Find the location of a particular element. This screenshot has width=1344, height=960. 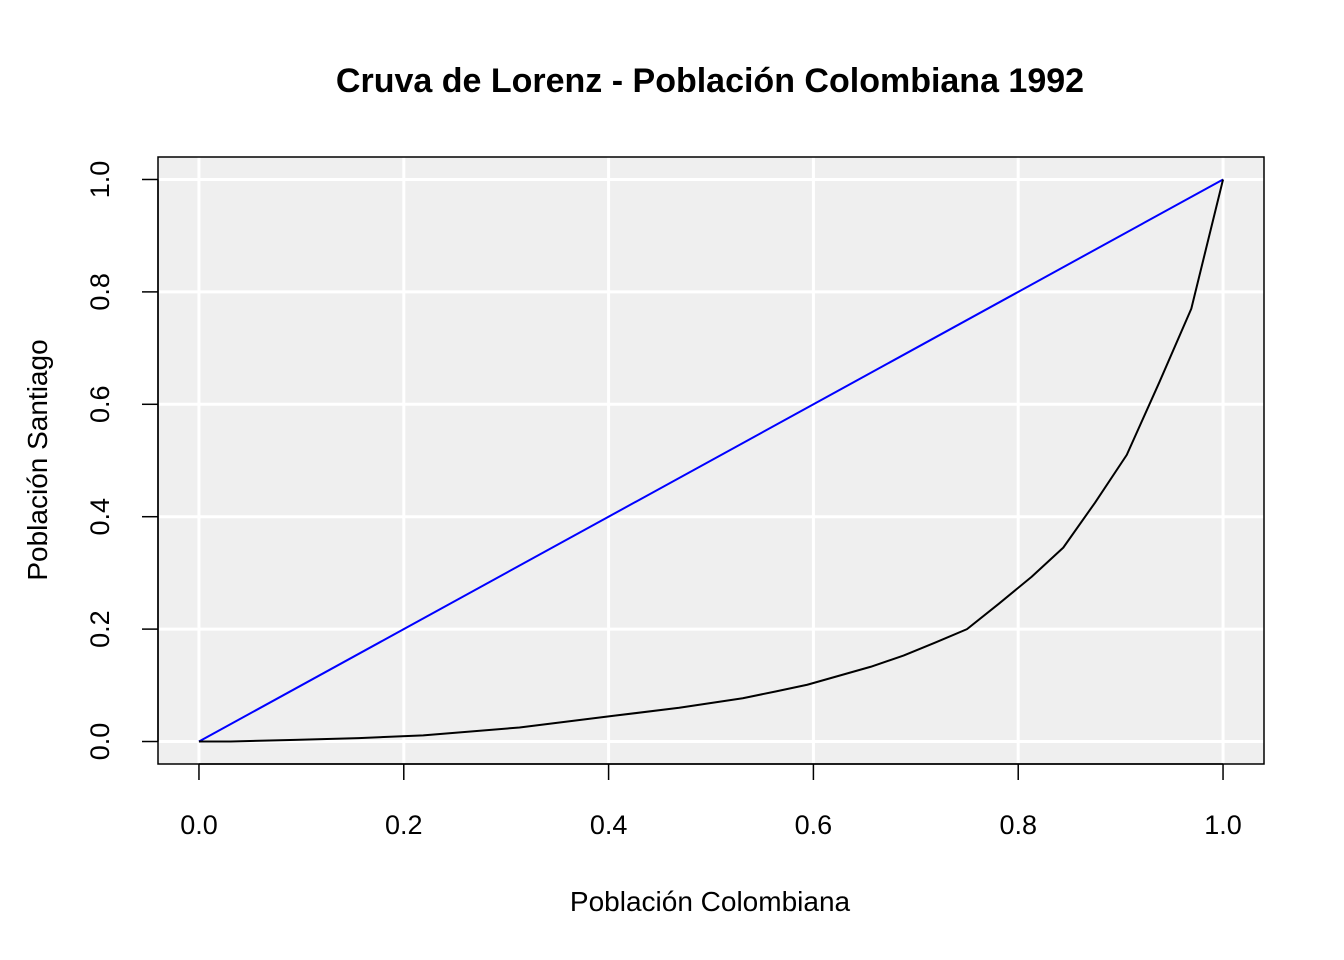

y-tick-label: 0.8 is located at coordinates (100, 292).